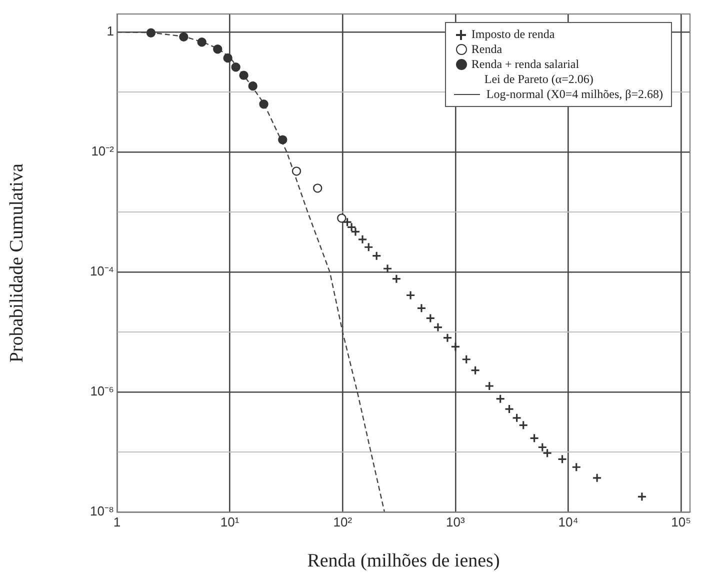  Describe the element at coordinates (102, 391) in the screenshot. I see `y-tick-label: 10⁻⁶` at that location.